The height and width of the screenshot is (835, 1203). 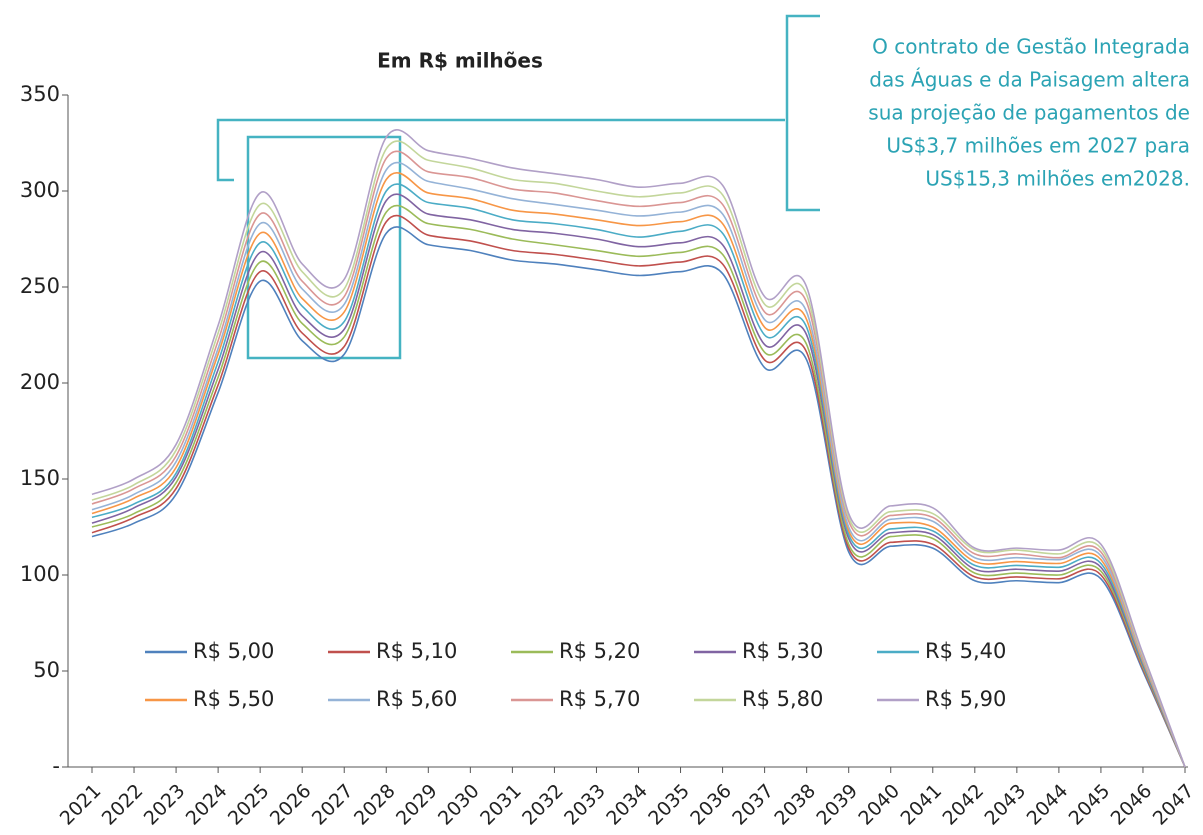 What do you see at coordinates (123, 805) in the screenshot?
I see `x-tick-label: 2022` at bounding box center [123, 805].